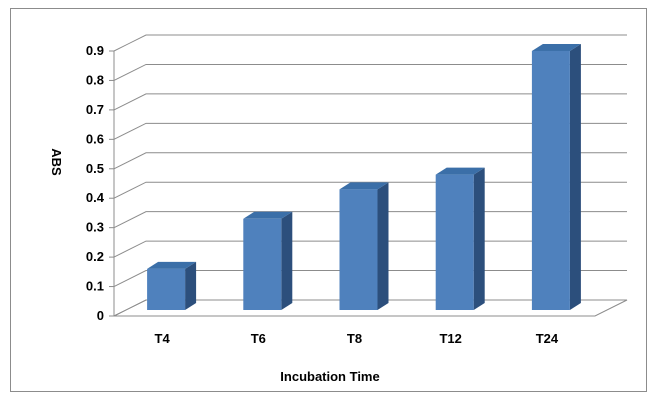  What do you see at coordinates (329, 376) in the screenshot?
I see `x-axis-title: Incubation Time` at bounding box center [329, 376].